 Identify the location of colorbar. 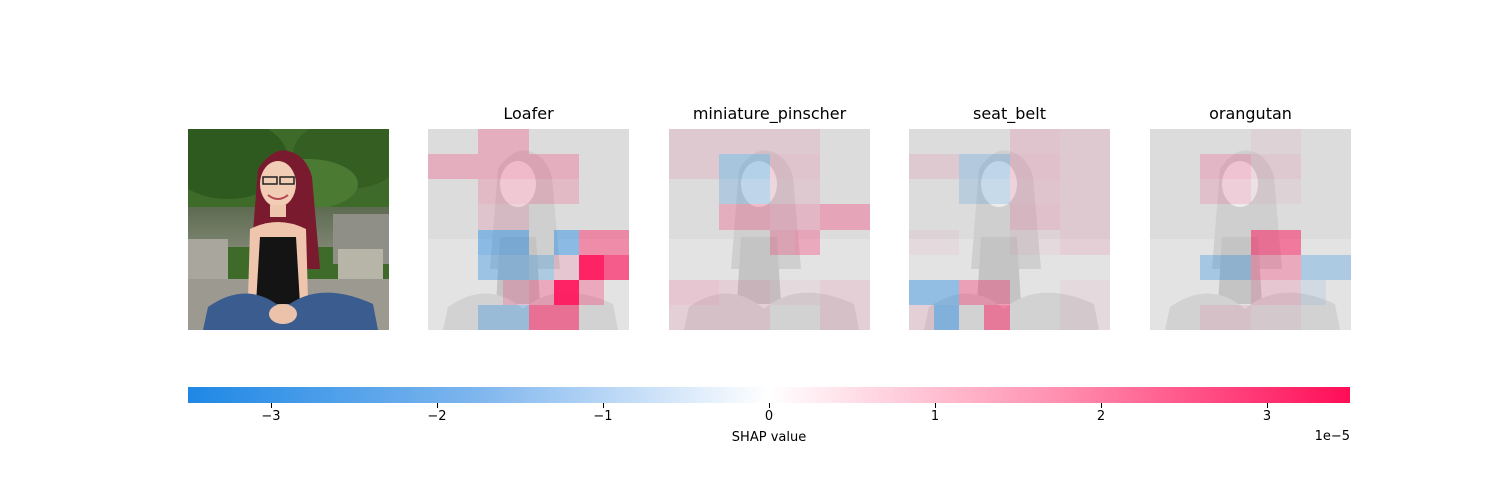
(769, 395).